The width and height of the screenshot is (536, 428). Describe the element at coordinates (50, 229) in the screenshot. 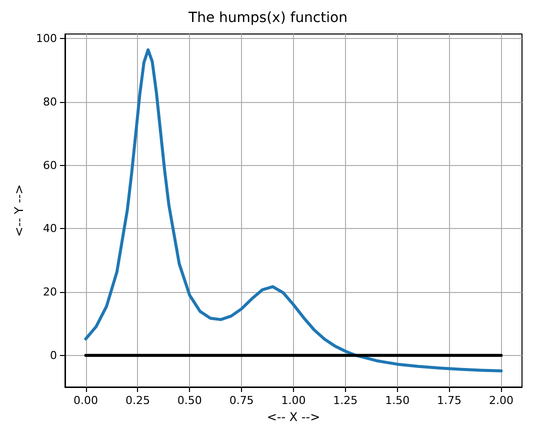

I see `y-tick-label: 40` at that location.